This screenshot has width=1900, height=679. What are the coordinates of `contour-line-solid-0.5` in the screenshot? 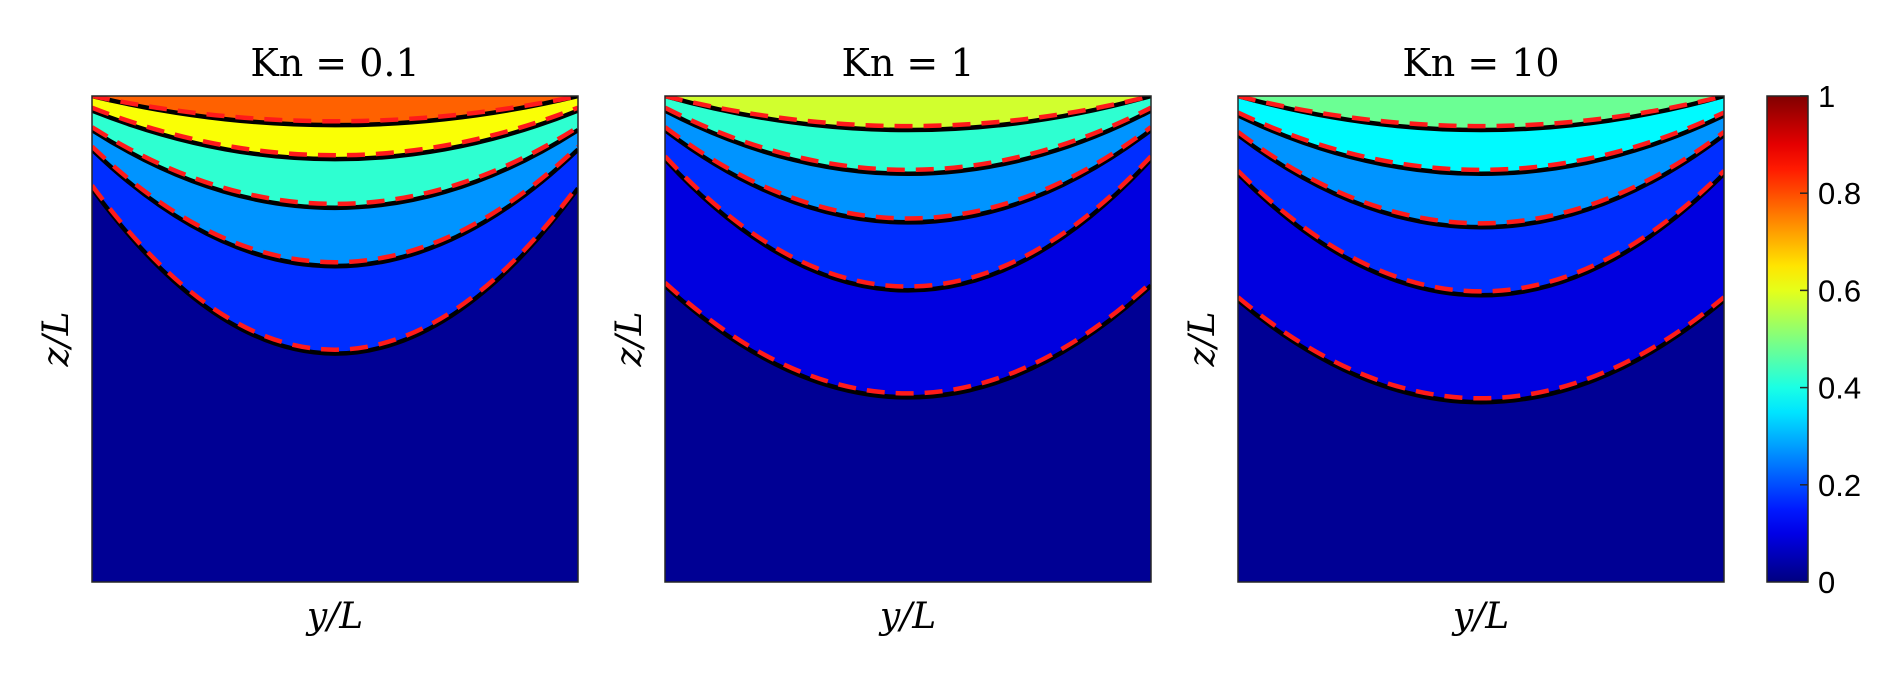 It's located at (335, 135).